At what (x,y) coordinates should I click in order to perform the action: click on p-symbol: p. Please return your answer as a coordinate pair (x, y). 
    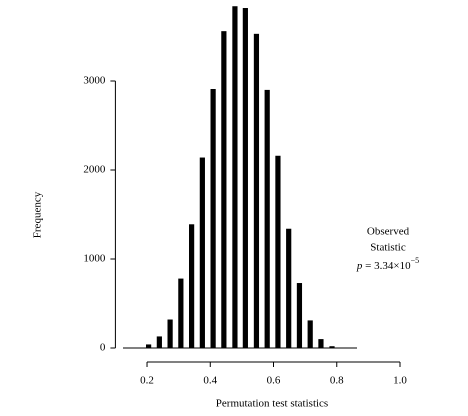
    Looking at the image, I should click on (359, 266).